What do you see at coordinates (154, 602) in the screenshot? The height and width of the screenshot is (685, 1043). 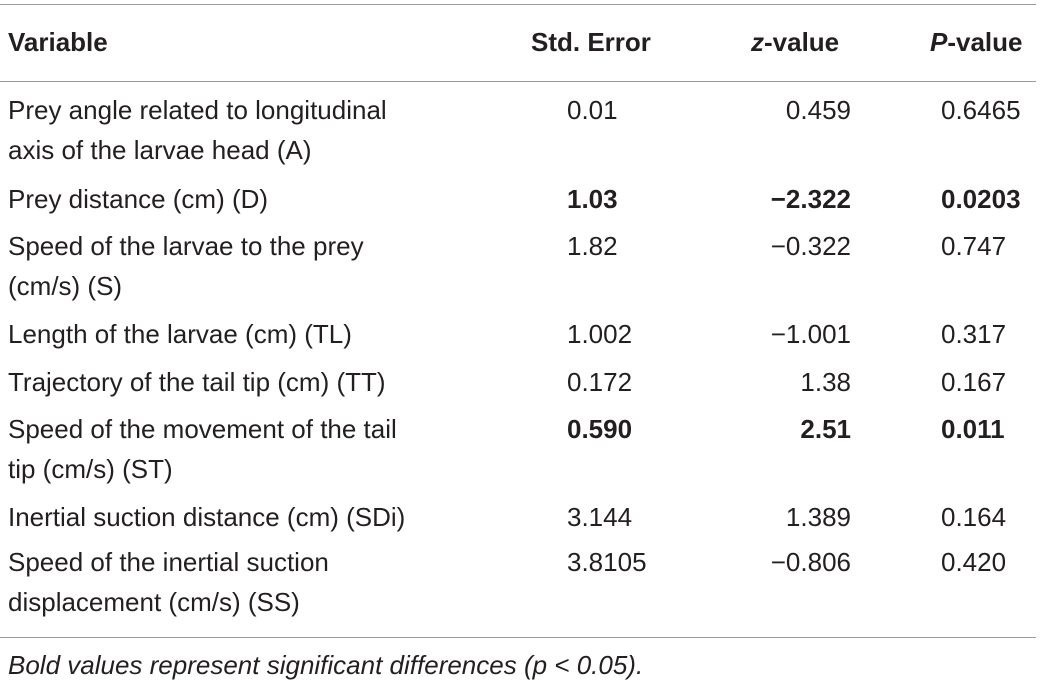 I see `row-7-variable-line2: displacement (cm/s) (SS)` at bounding box center [154, 602].